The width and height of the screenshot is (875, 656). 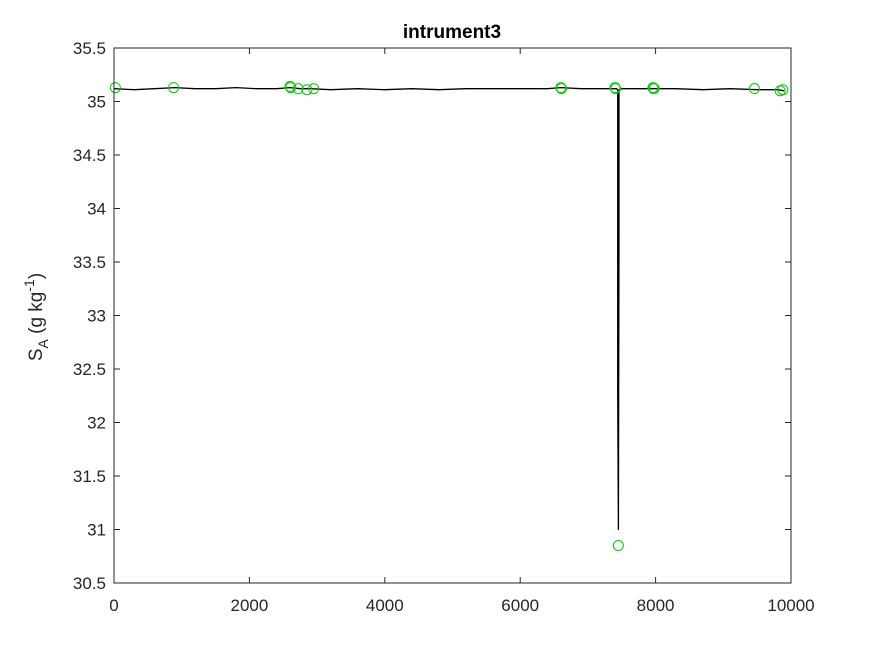 What do you see at coordinates (43, 343) in the screenshot?
I see `y-axis-label-subscript: A` at bounding box center [43, 343].